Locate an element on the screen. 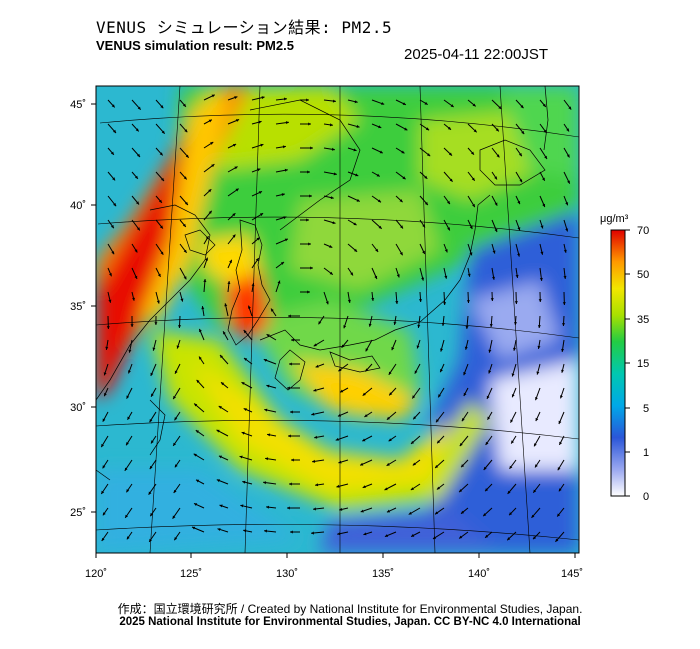 This screenshot has width=700, height=649. hokkaido-coast is located at coordinates (512, 162).